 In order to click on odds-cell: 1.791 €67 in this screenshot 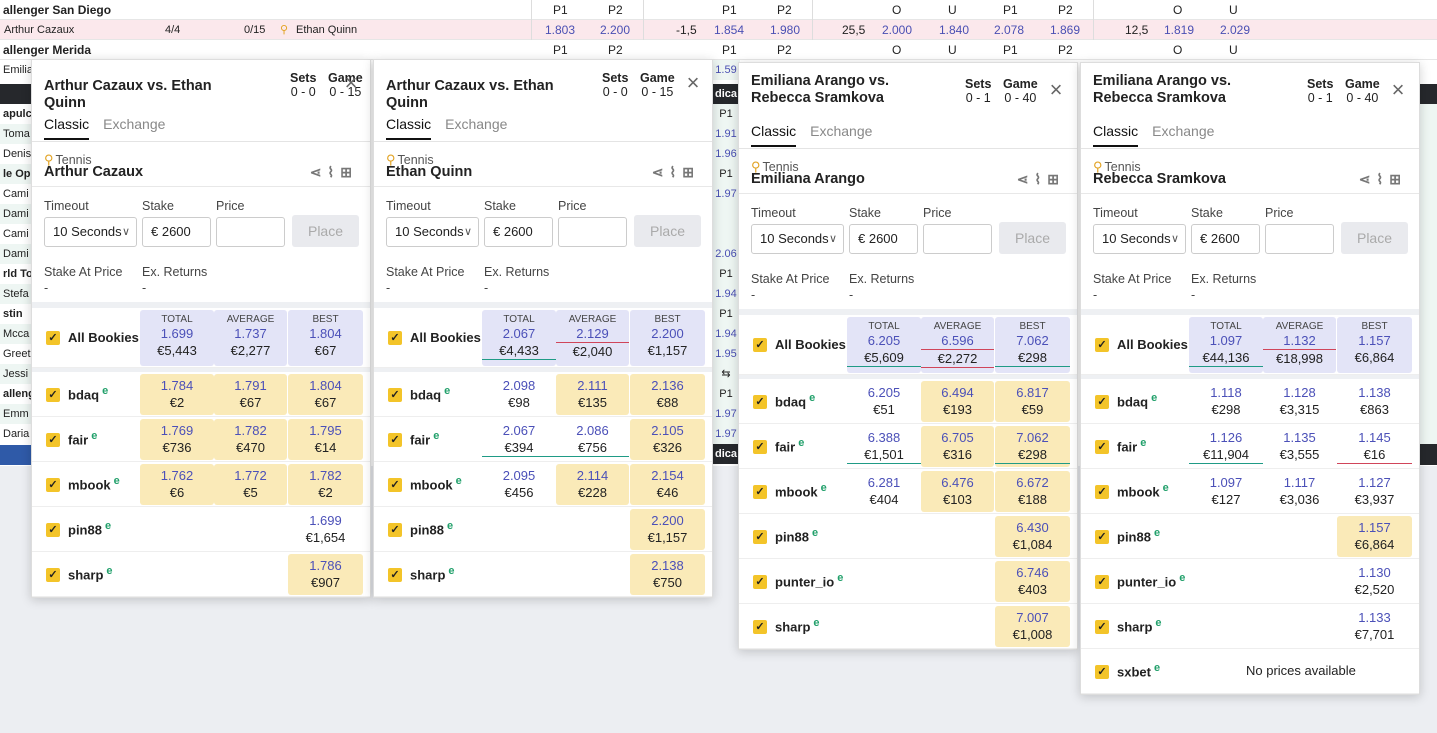, I will do `click(250, 394)`.